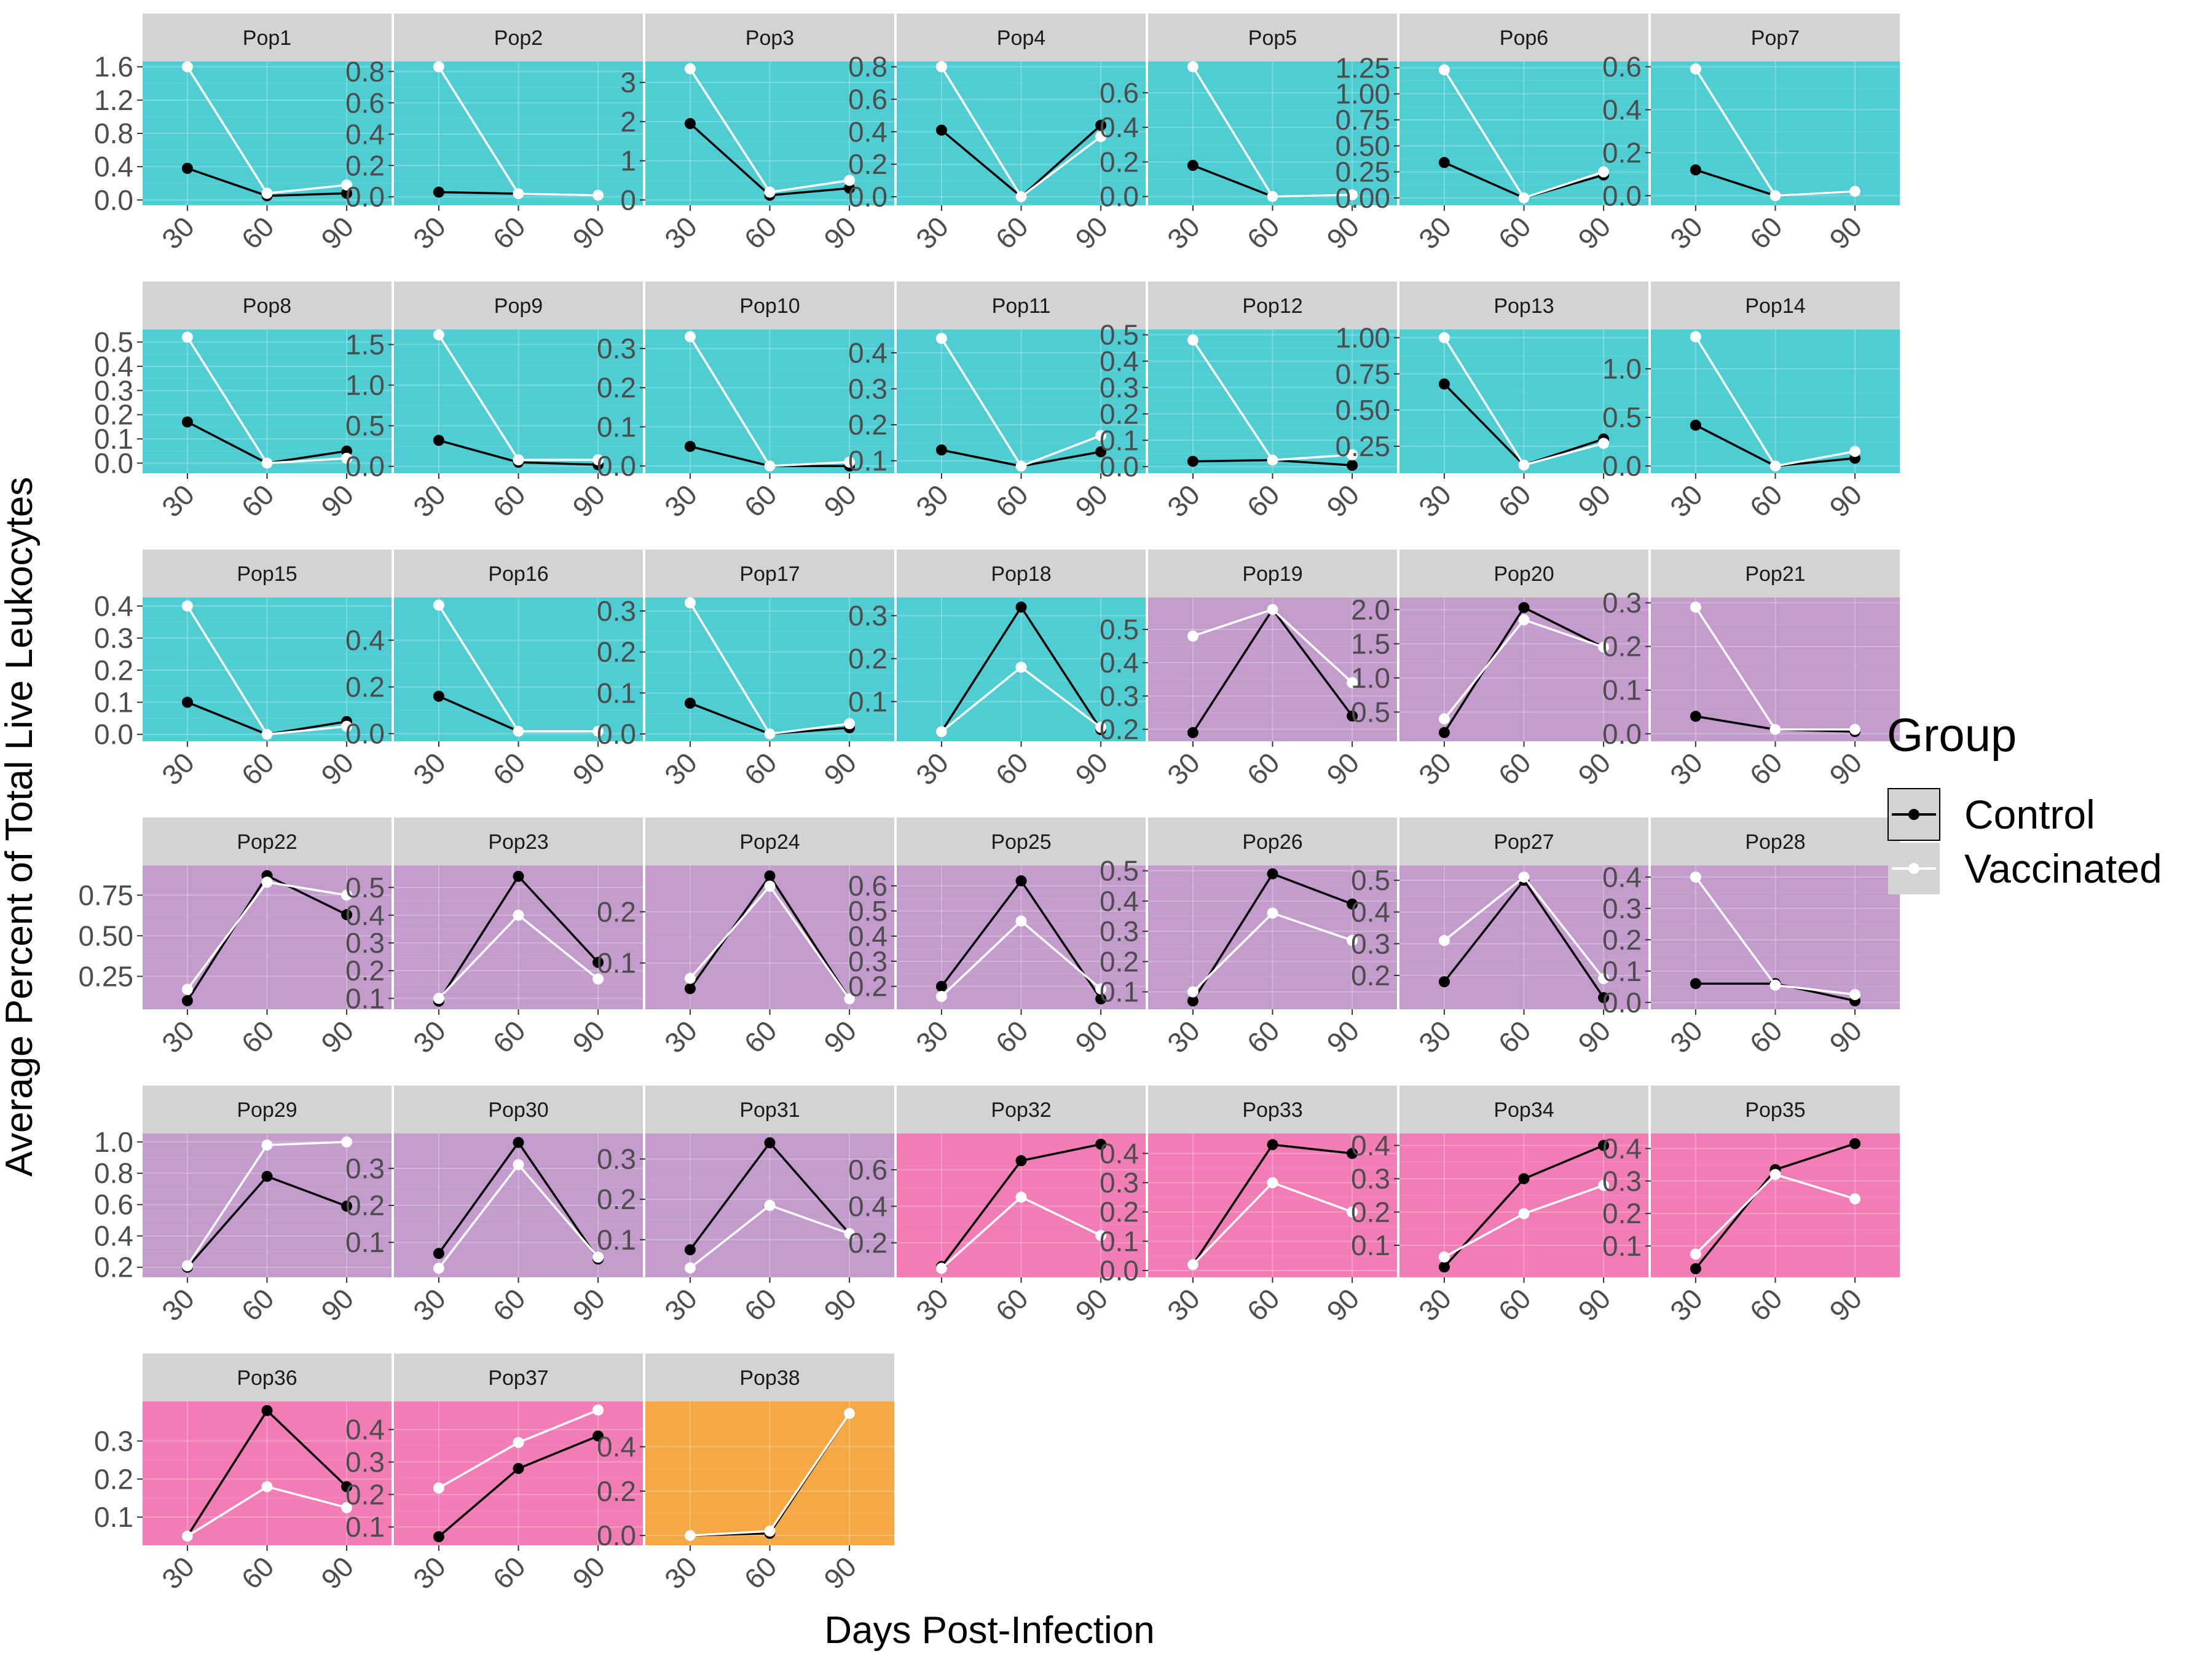  I want to click on facet-label: Pop11, so click(1021, 306).